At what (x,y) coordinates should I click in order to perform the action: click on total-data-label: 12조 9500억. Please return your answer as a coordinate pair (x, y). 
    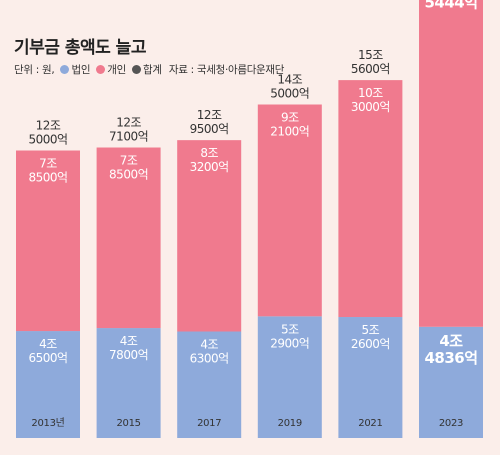
    Looking at the image, I should click on (209, 122).